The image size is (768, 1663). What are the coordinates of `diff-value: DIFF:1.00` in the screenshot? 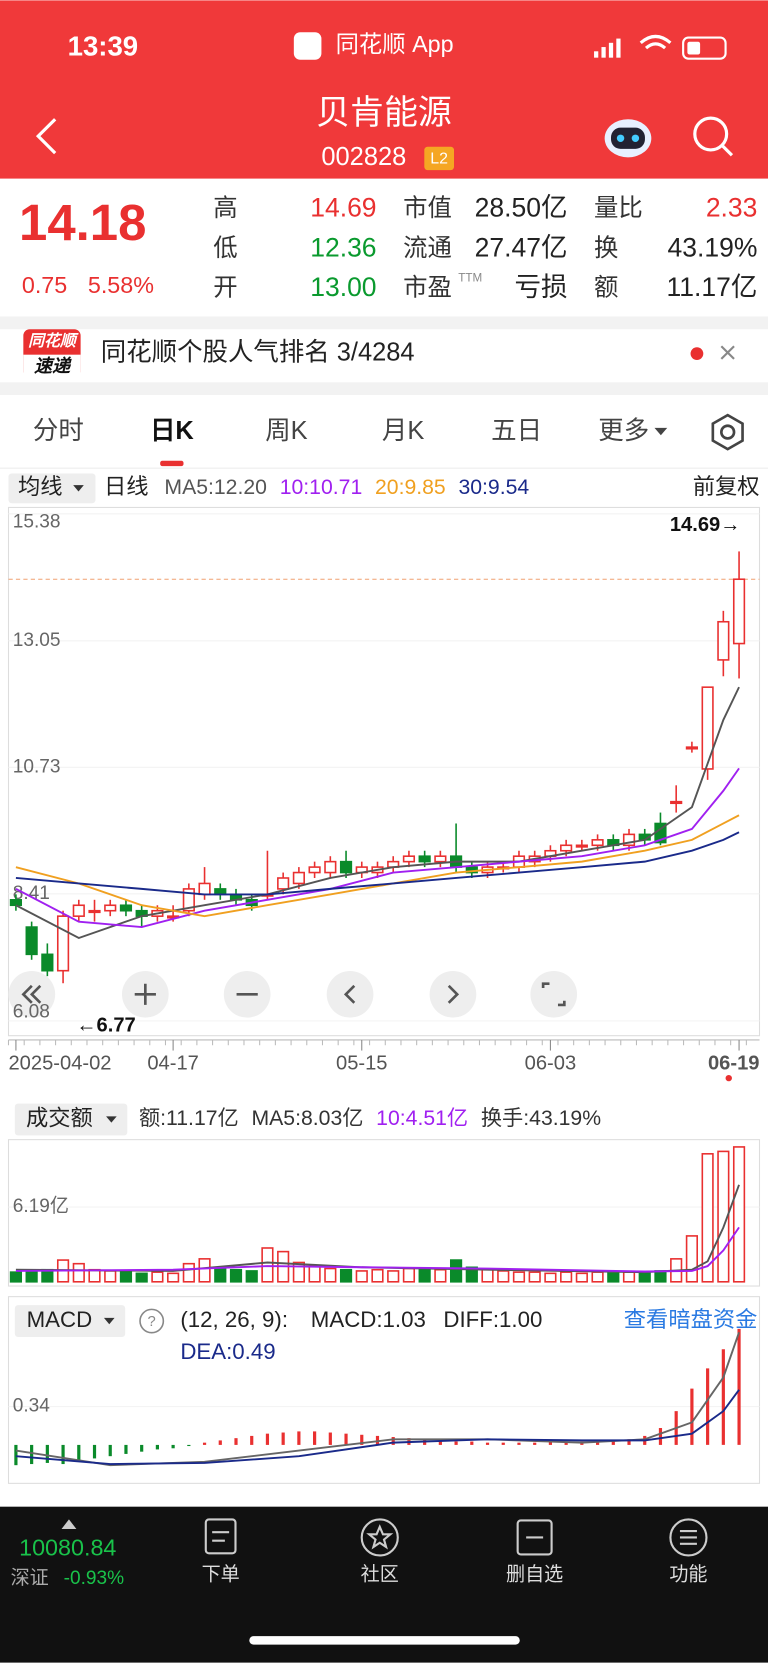 It's located at (492, 1319).